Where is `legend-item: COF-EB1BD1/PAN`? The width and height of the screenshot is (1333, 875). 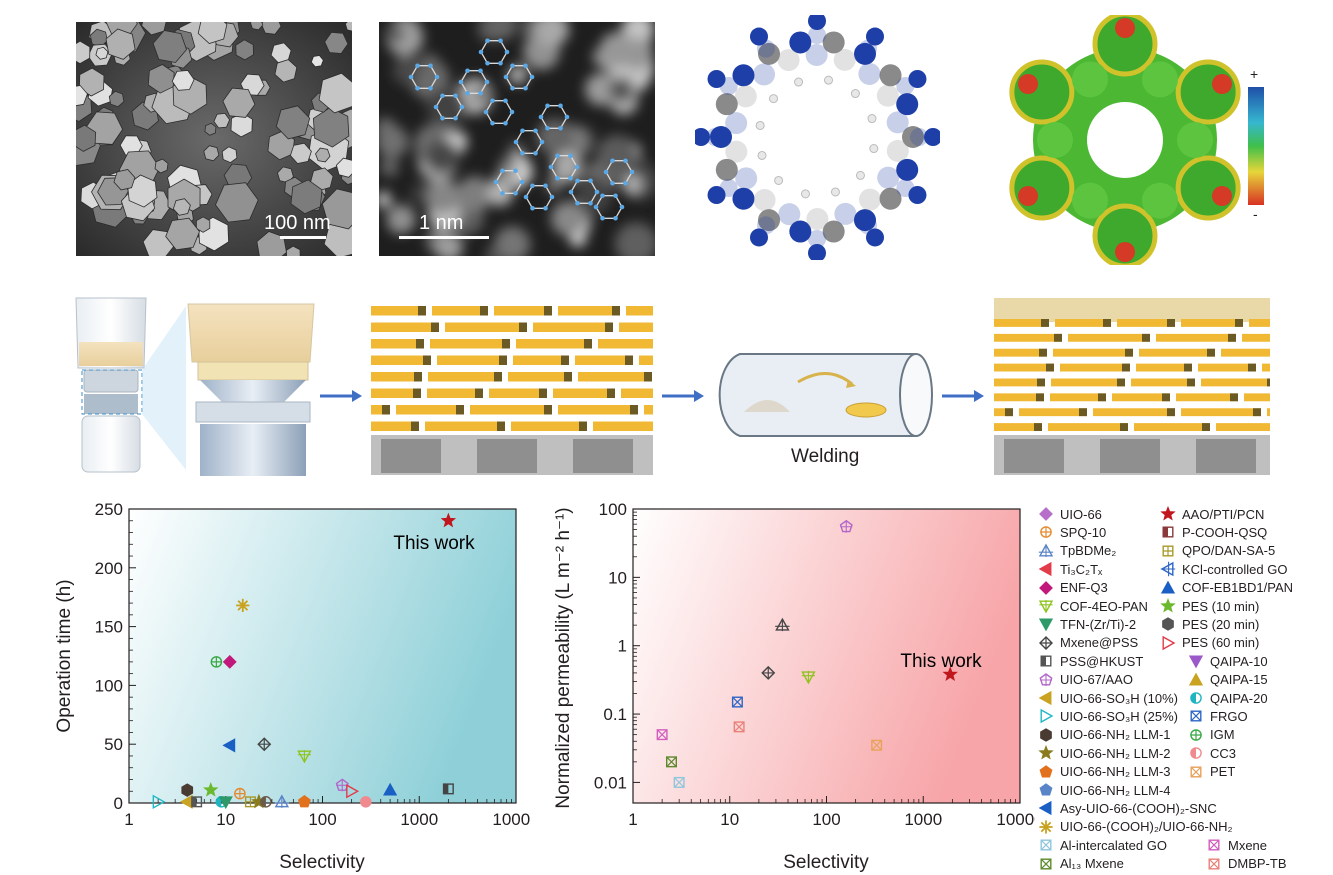 legend-item: COF-EB1BD1/PAN is located at coordinates (1226, 588).